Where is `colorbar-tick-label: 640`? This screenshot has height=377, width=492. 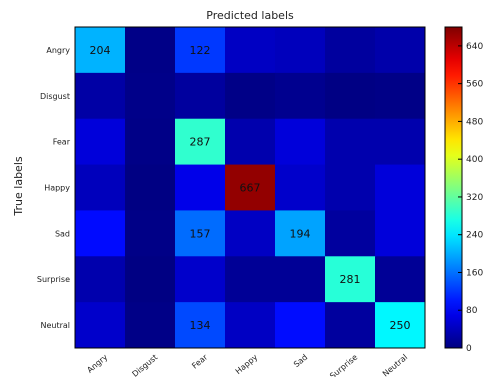
colorbar-tick-label: 640 is located at coordinates (474, 47).